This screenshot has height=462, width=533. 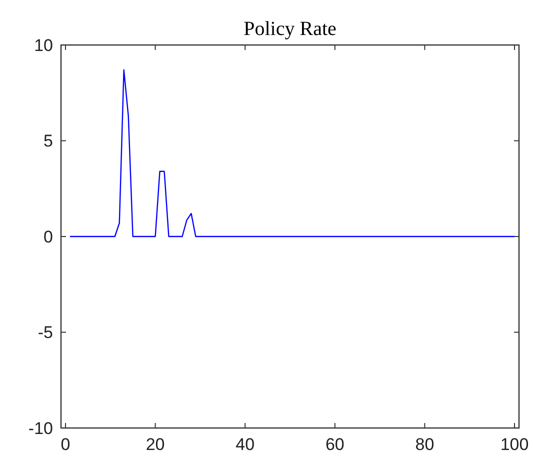 What do you see at coordinates (514, 444) in the screenshot?
I see `x-tick-label: 100` at bounding box center [514, 444].